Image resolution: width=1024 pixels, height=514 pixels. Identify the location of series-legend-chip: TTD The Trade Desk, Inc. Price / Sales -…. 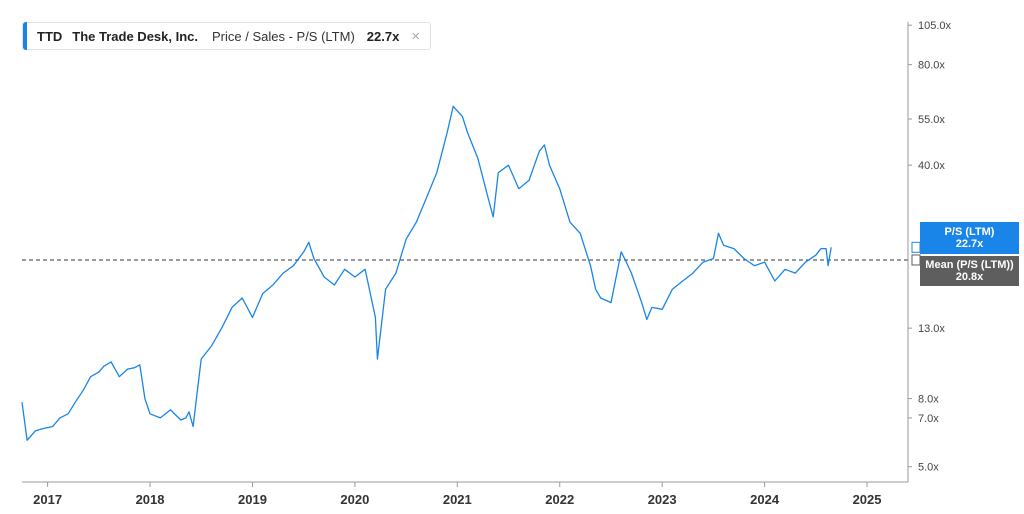
(227, 36).